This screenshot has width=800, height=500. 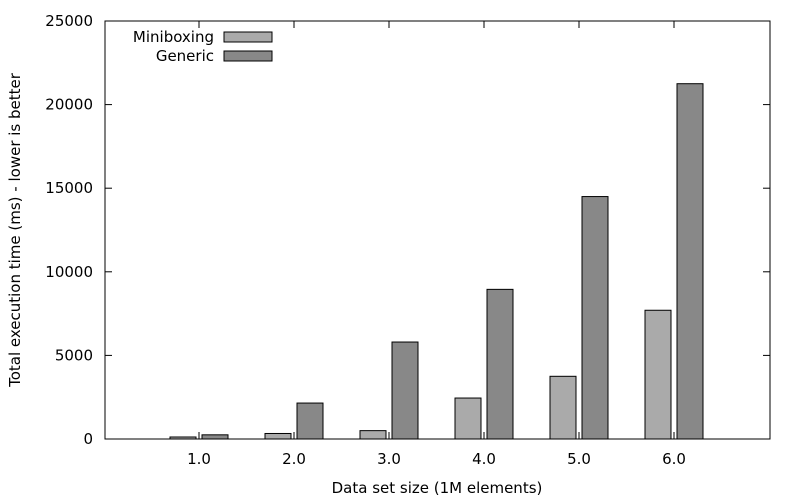 I want to click on bar-miniboxing-3.0, so click(x=373, y=435).